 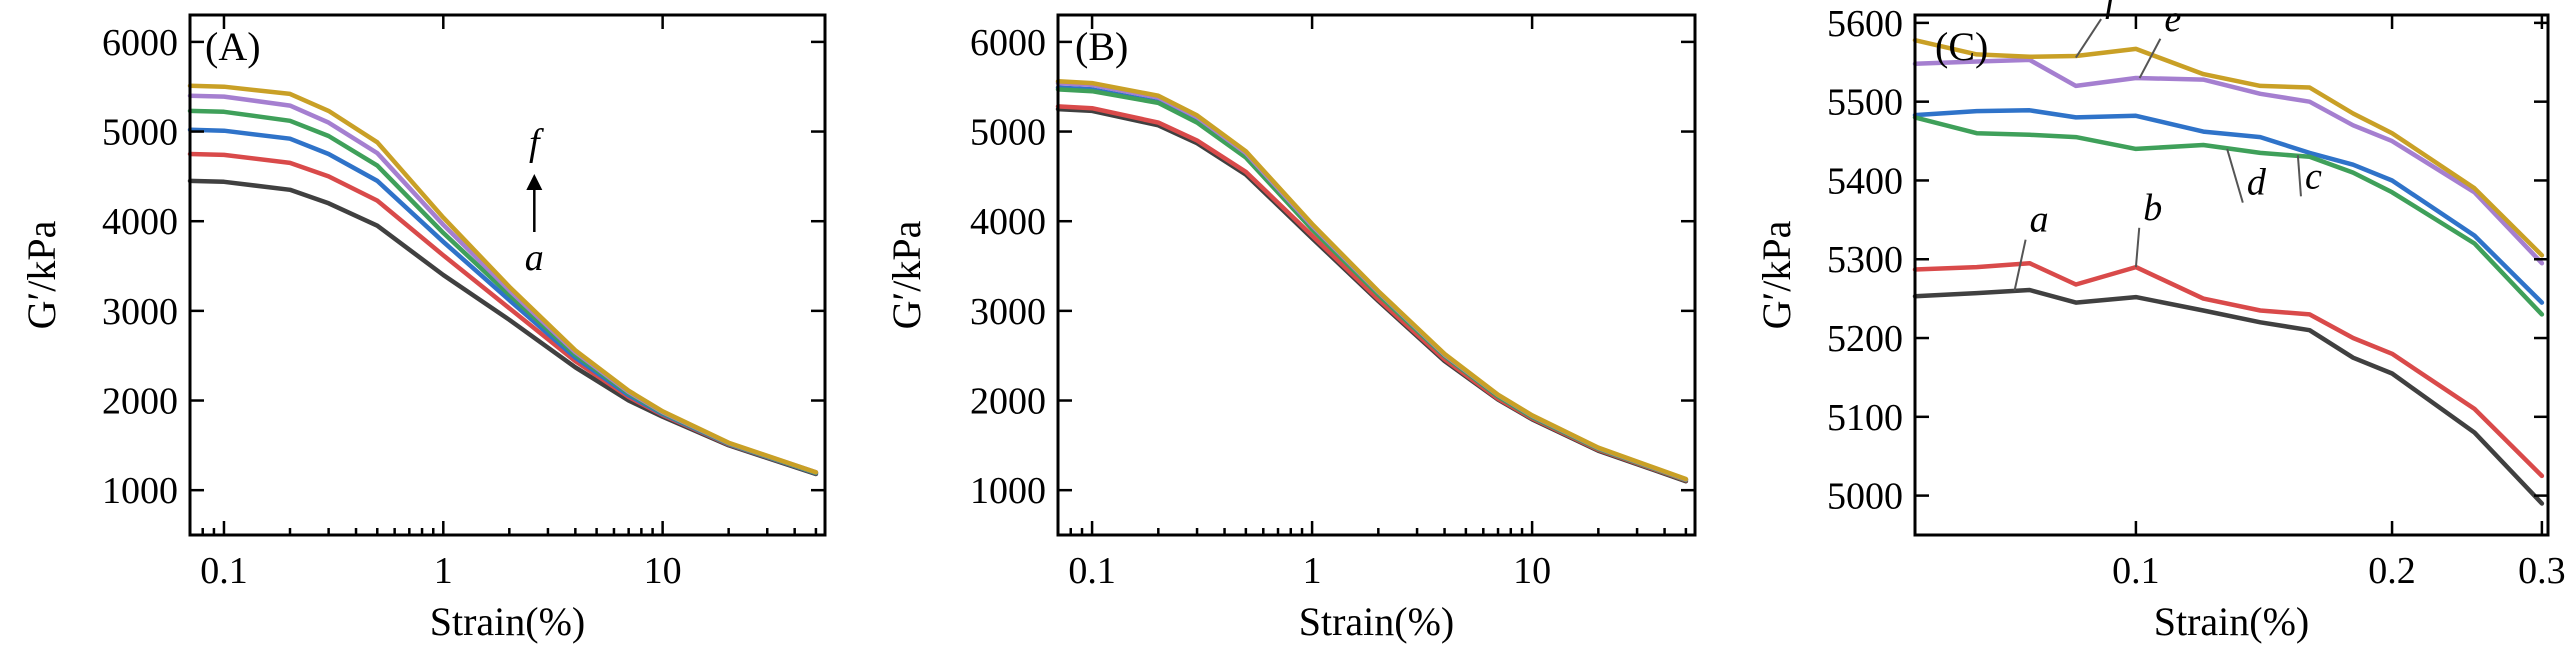 I want to click on y-tick-label: 5100, so click(x=1865, y=418).